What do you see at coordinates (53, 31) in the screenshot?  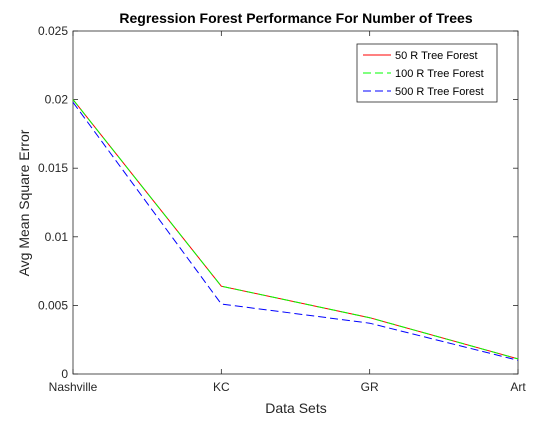 I see `y-tick-label: 0.025` at bounding box center [53, 31].